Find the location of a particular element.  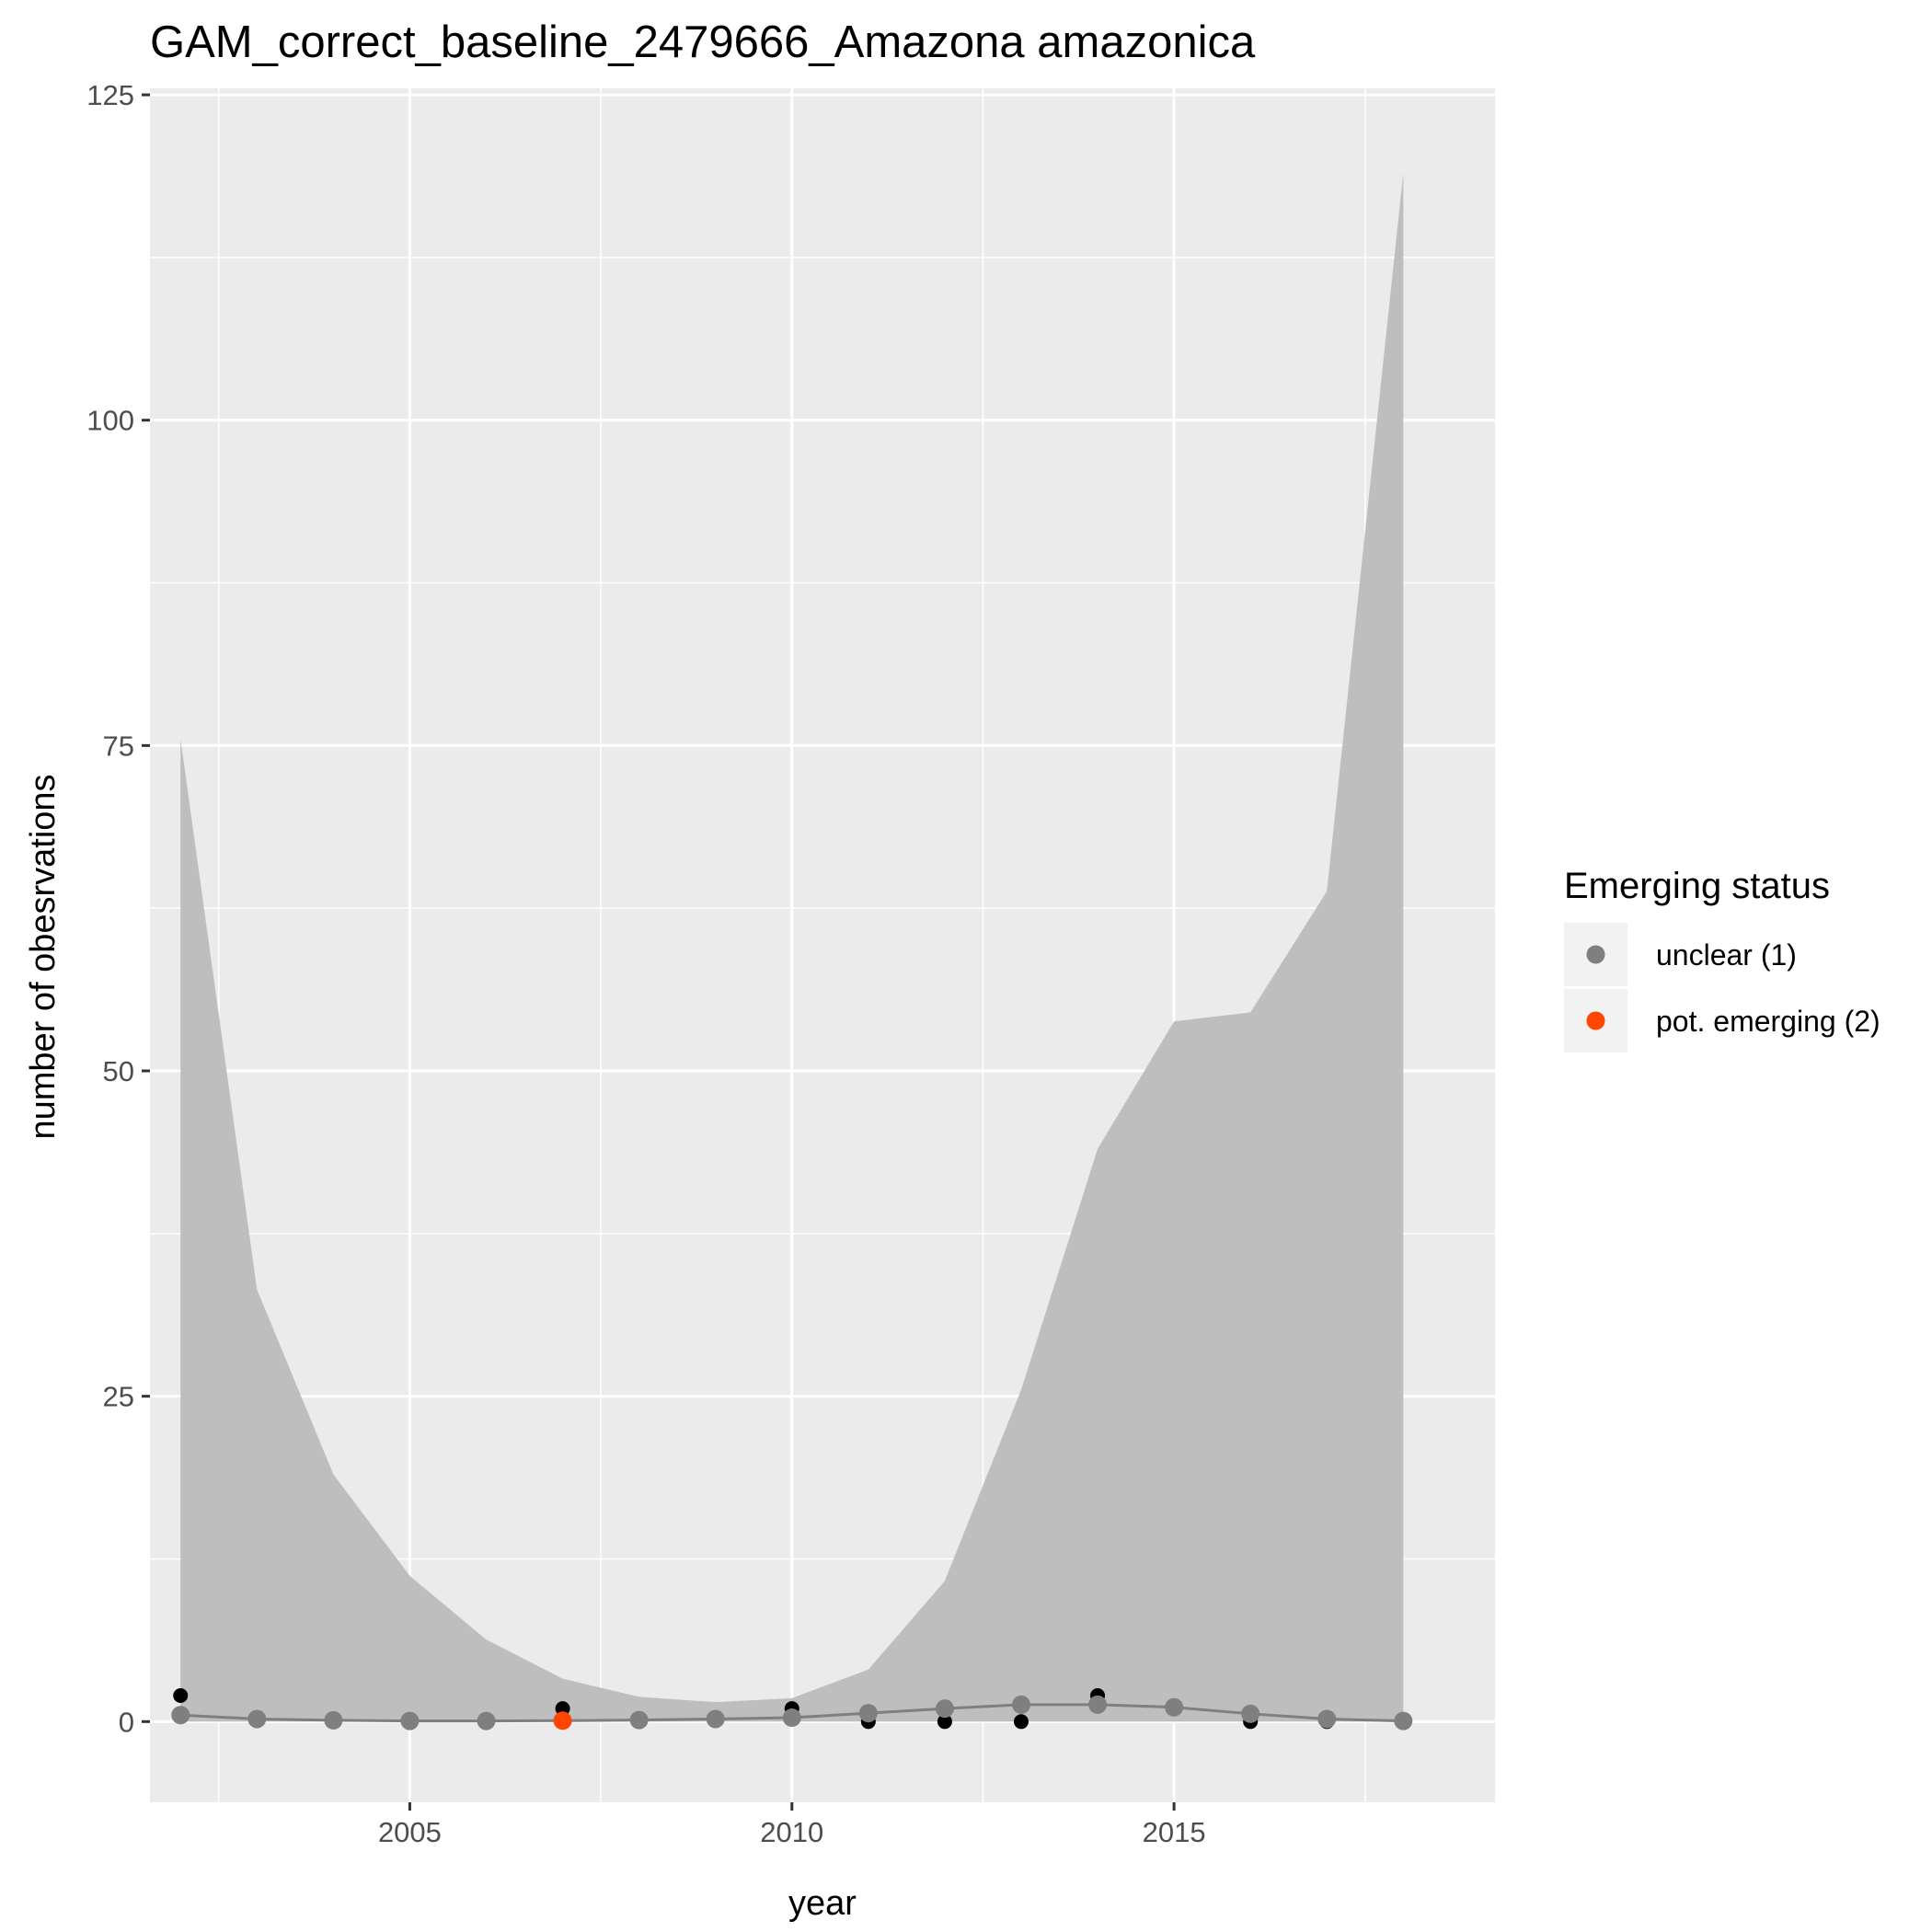

y-tick-label: 25 is located at coordinates (118, 1397).